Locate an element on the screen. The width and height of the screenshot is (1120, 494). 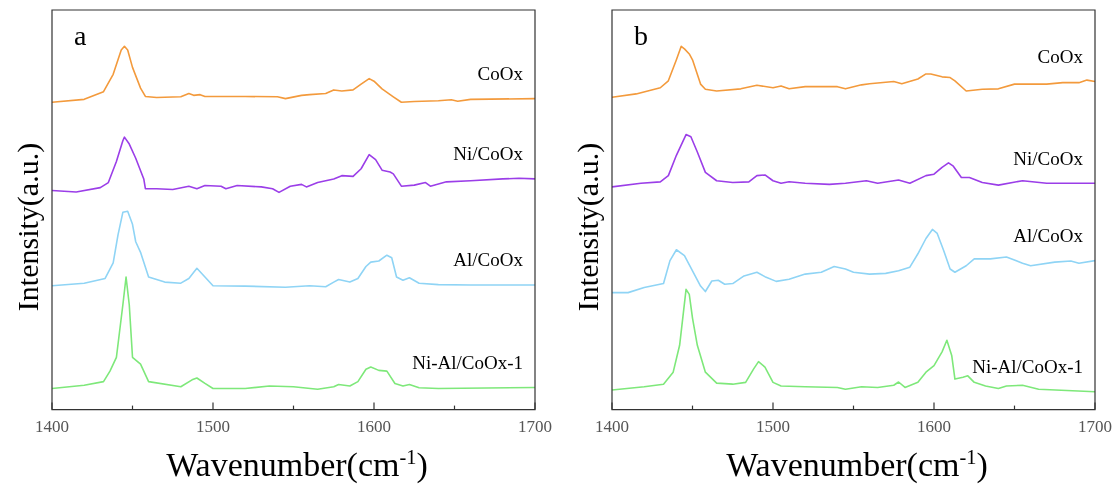
chart-title: a is located at coordinates (80, 36).